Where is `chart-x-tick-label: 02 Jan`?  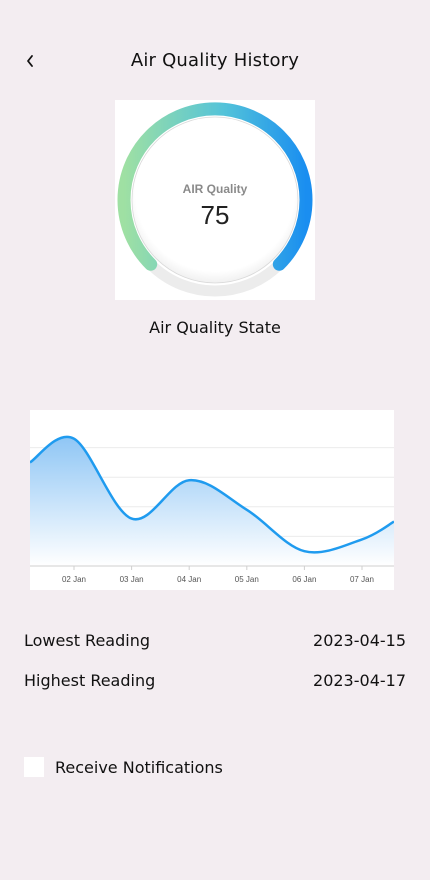 chart-x-tick-label: 02 Jan is located at coordinates (74, 579).